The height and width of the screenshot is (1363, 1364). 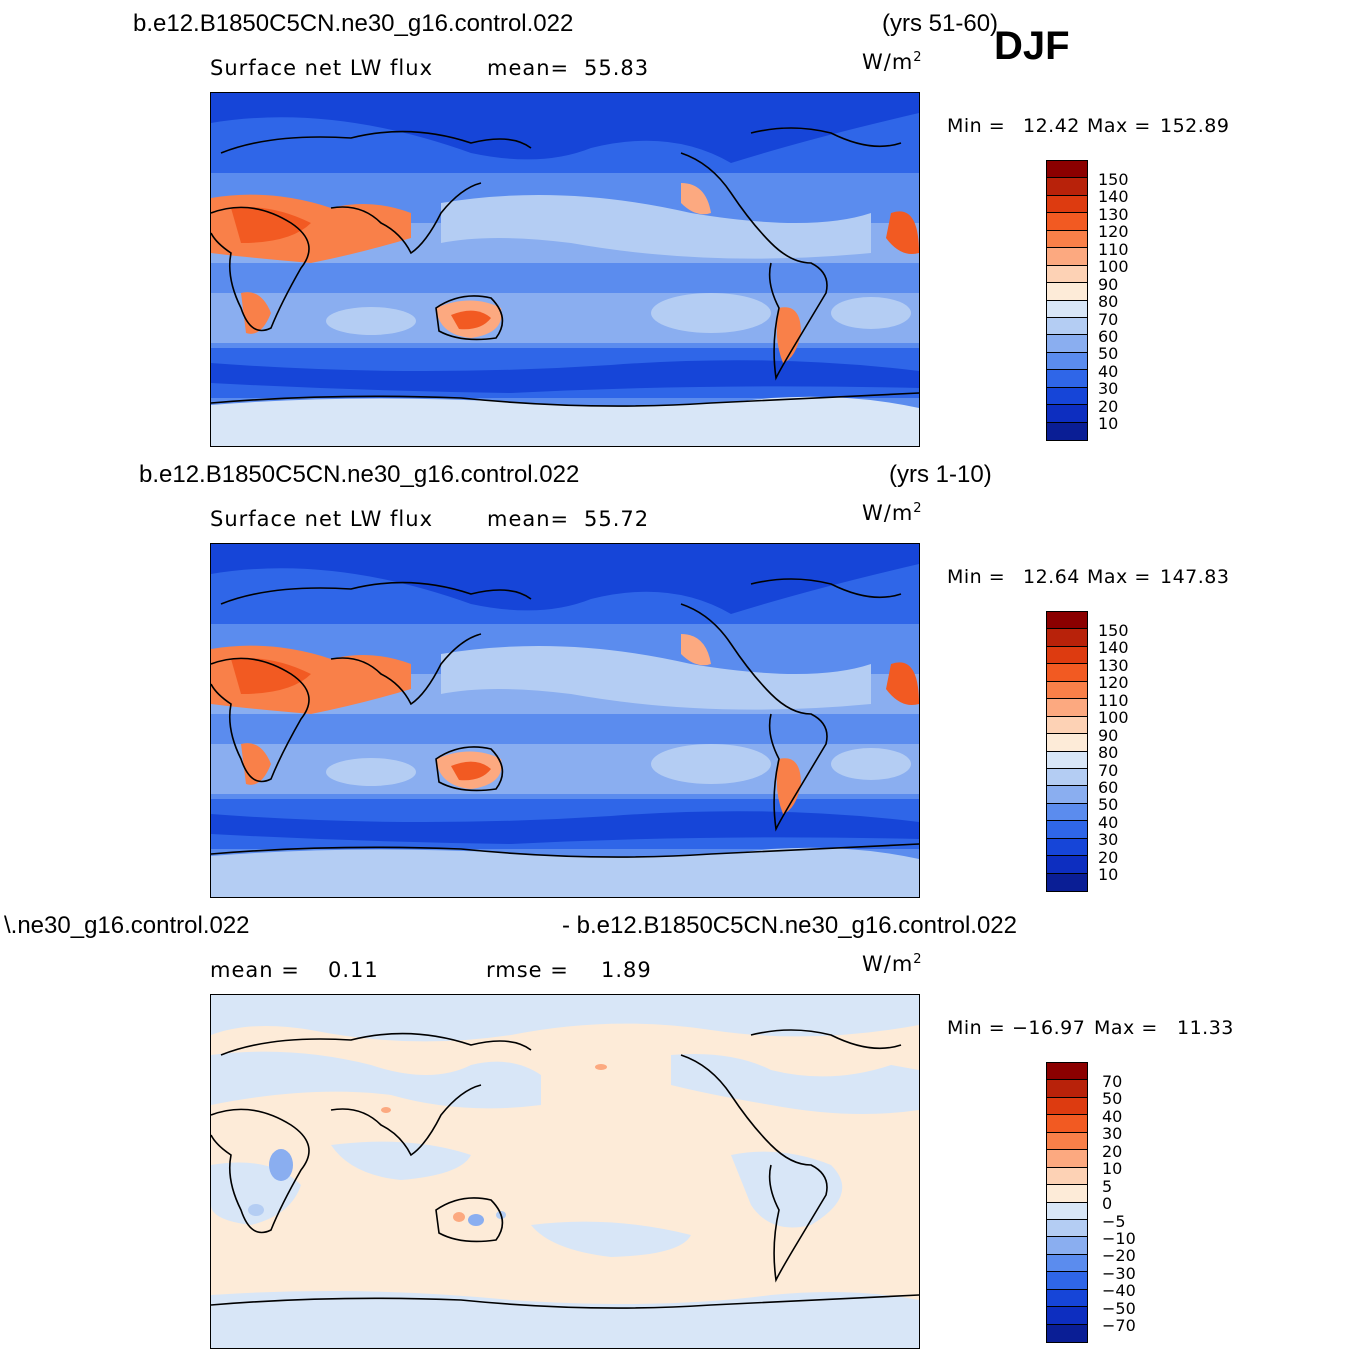 What do you see at coordinates (353, 970) in the screenshot?
I see `panel3-mean-value: 0.11` at bounding box center [353, 970].